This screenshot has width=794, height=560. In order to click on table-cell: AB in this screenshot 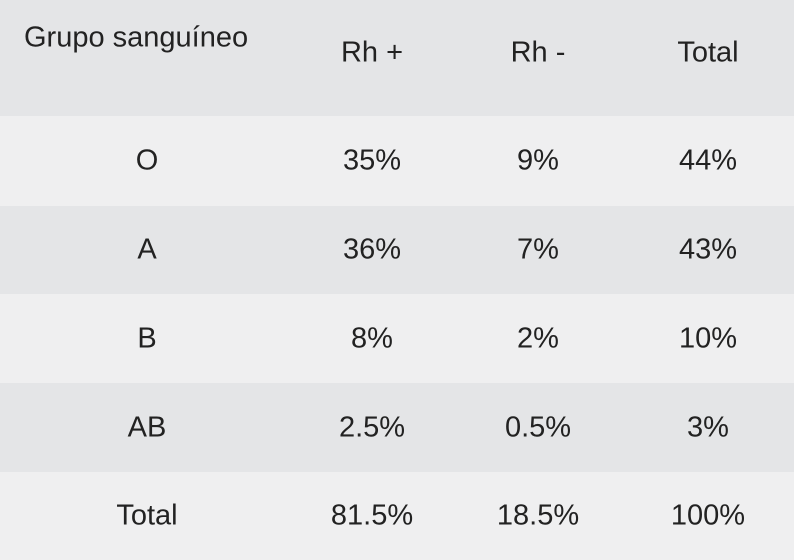, I will do `click(147, 427)`.